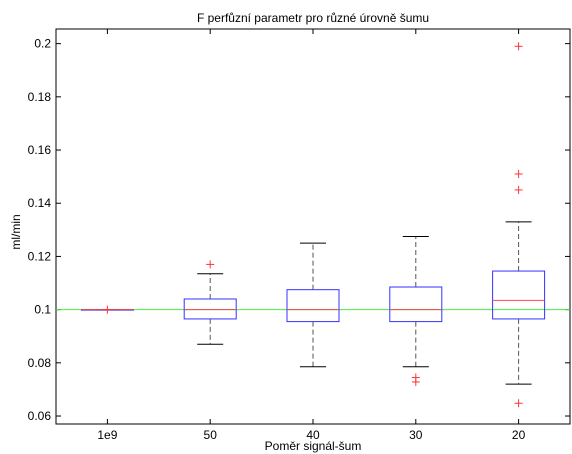 The image size is (572, 454). I want to click on y-tick-label: 0.16, so click(40, 150).